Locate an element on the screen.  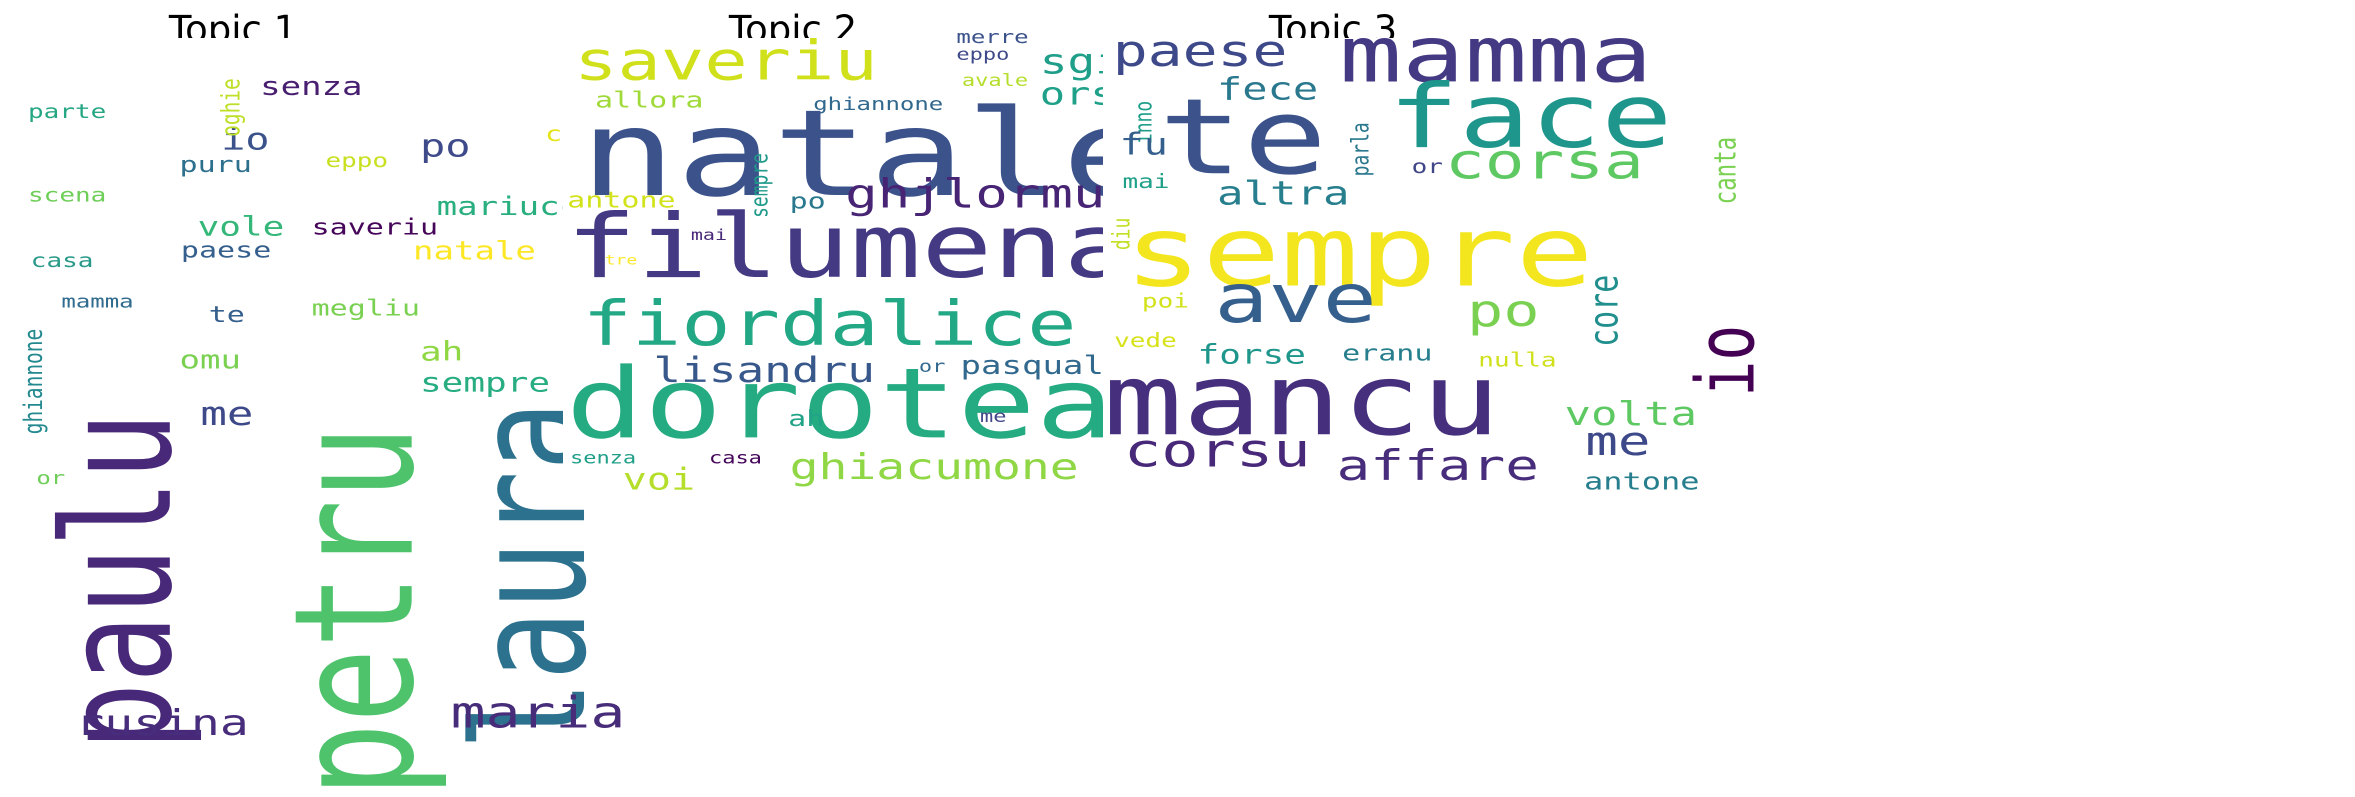
word-cloud-word: vede is located at coordinates (1145, 341).